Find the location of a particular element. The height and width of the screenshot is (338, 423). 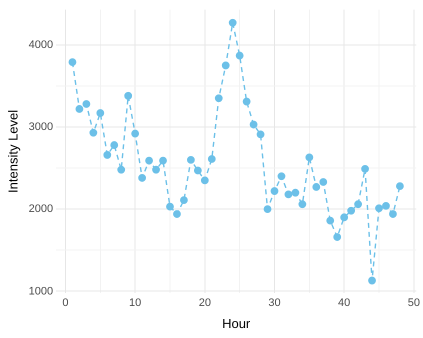

y-tick-label: 4000 is located at coordinates (41, 44).